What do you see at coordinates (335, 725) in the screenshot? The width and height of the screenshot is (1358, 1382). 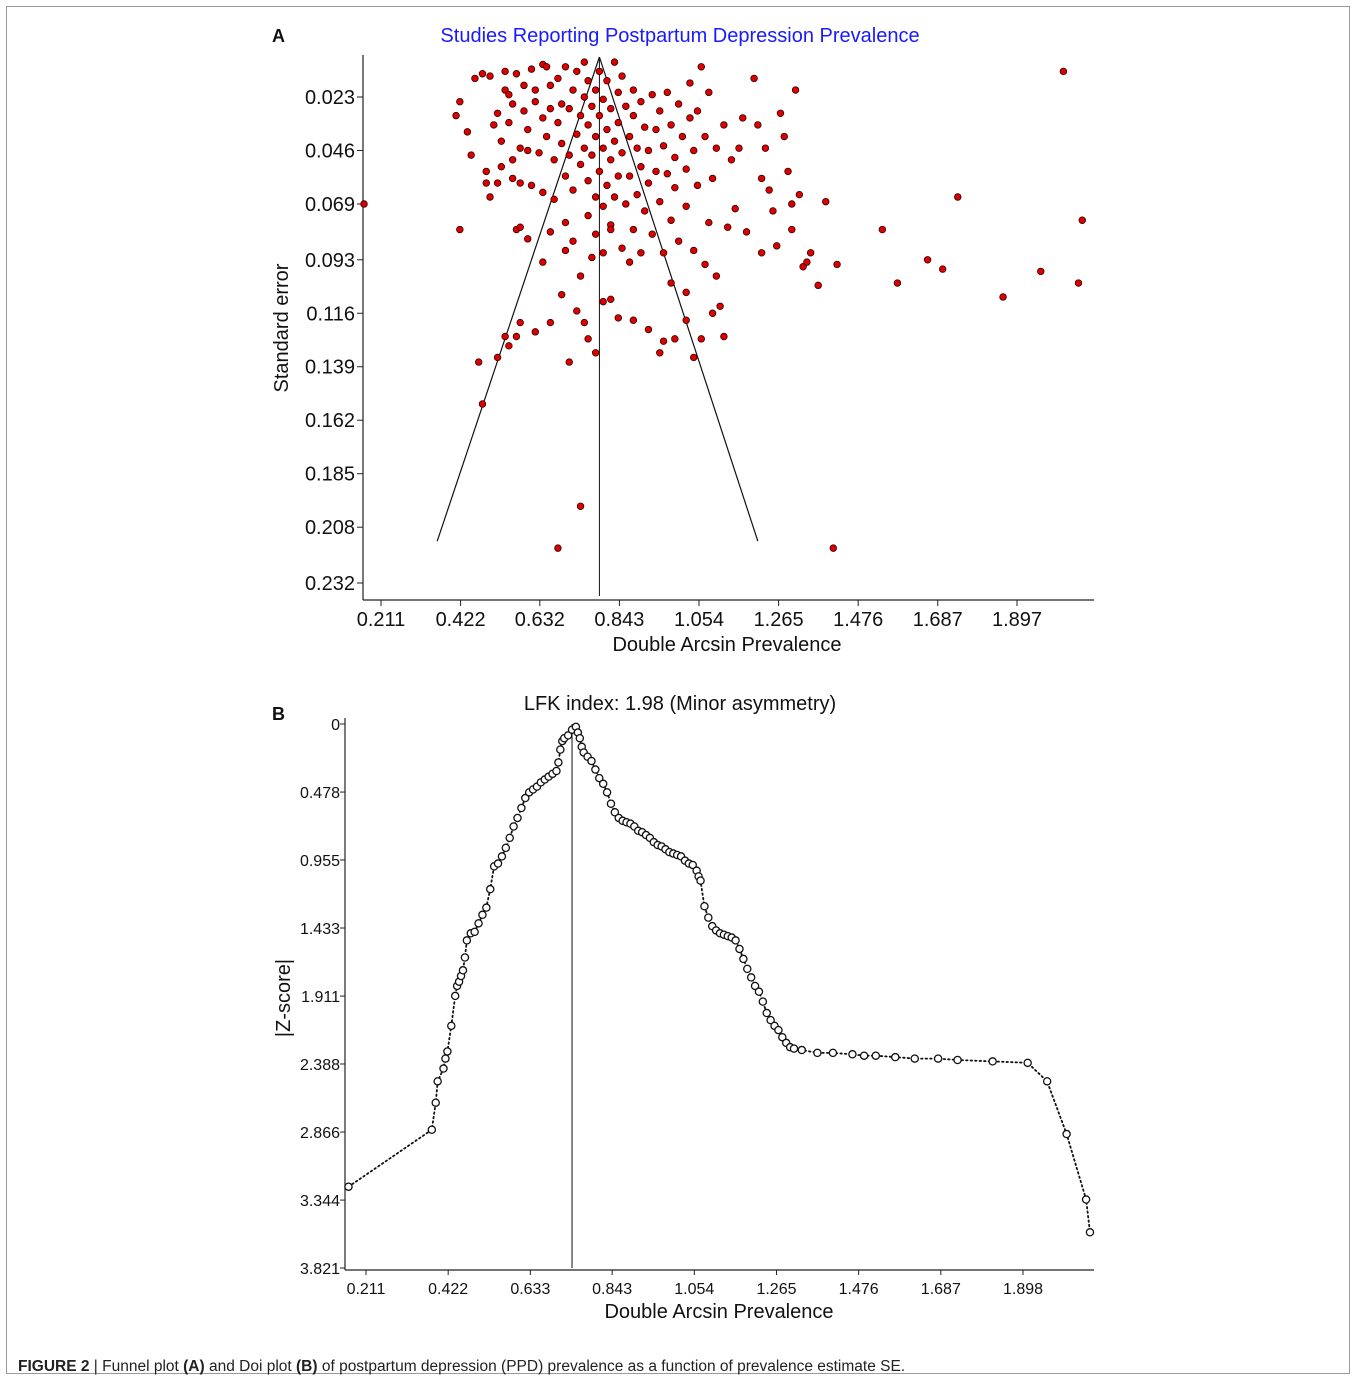 I see `panel-b-y-tick-label: 0` at bounding box center [335, 725].